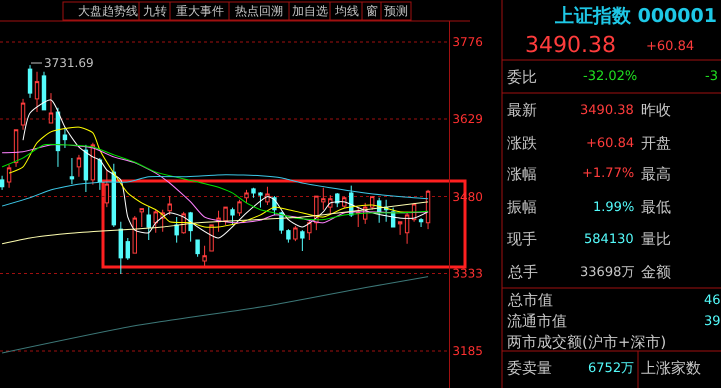 Image resolution: width=721 pixels, height=388 pixels. Describe the element at coordinates (613, 207) in the screenshot. I see `text: 1.99%` at that location.